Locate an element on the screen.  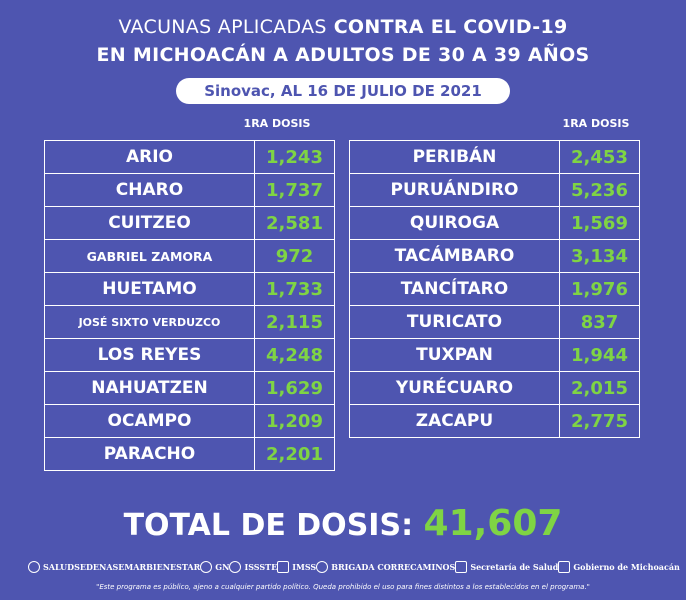
salud-logo: SALUD is located at coordinates (51, 567).